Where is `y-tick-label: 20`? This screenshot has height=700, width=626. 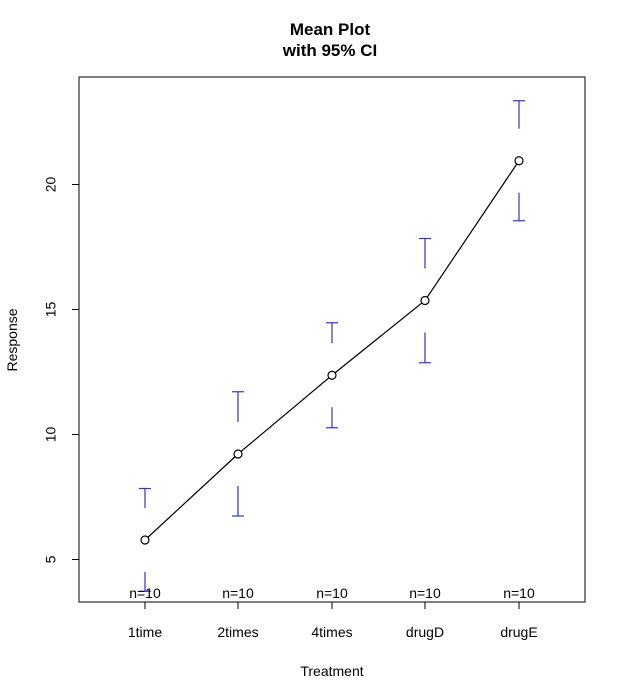 y-tick-label: 20 is located at coordinates (51, 185).